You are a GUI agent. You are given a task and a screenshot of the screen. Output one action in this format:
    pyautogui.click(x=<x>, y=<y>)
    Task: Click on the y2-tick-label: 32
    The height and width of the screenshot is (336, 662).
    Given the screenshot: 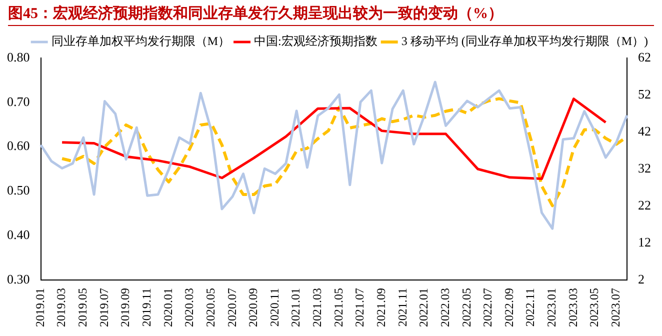 What is the action you would take?
    pyautogui.click(x=644, y=168)
    